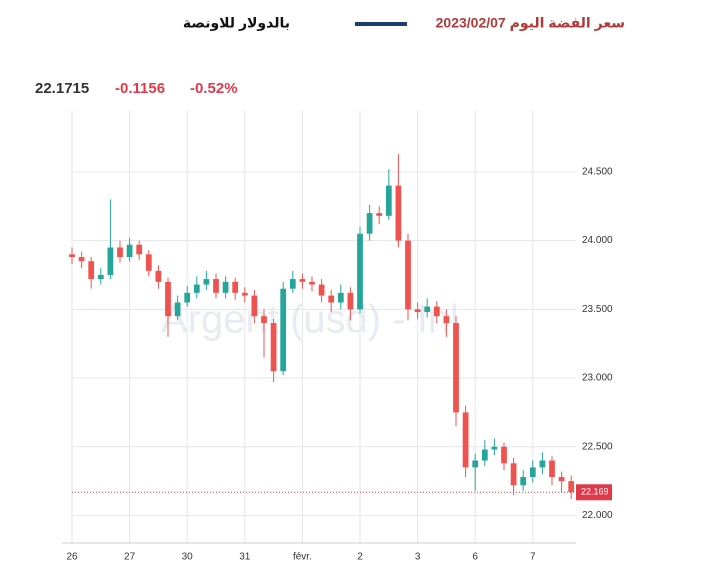 The height and width of the screenshot is (586, 721). What do you see at coordinates (245, 557) in the screenshot?
I see `x-tick-label: 31` at bounding box center [245, 557].